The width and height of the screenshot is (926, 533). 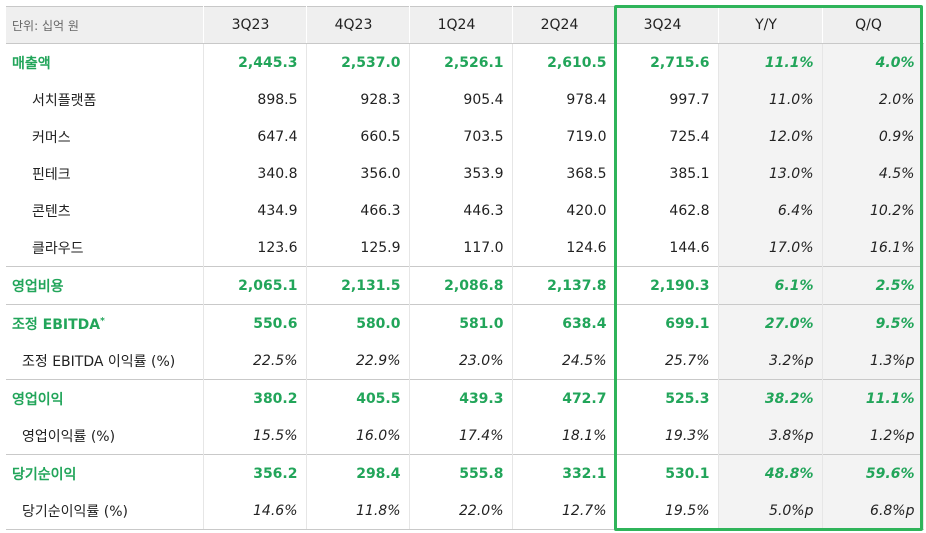 What do you see at coordinates (358, 99) in the screenshot?
I see `table-cell: 928.3` at bounding box center [358, 99].